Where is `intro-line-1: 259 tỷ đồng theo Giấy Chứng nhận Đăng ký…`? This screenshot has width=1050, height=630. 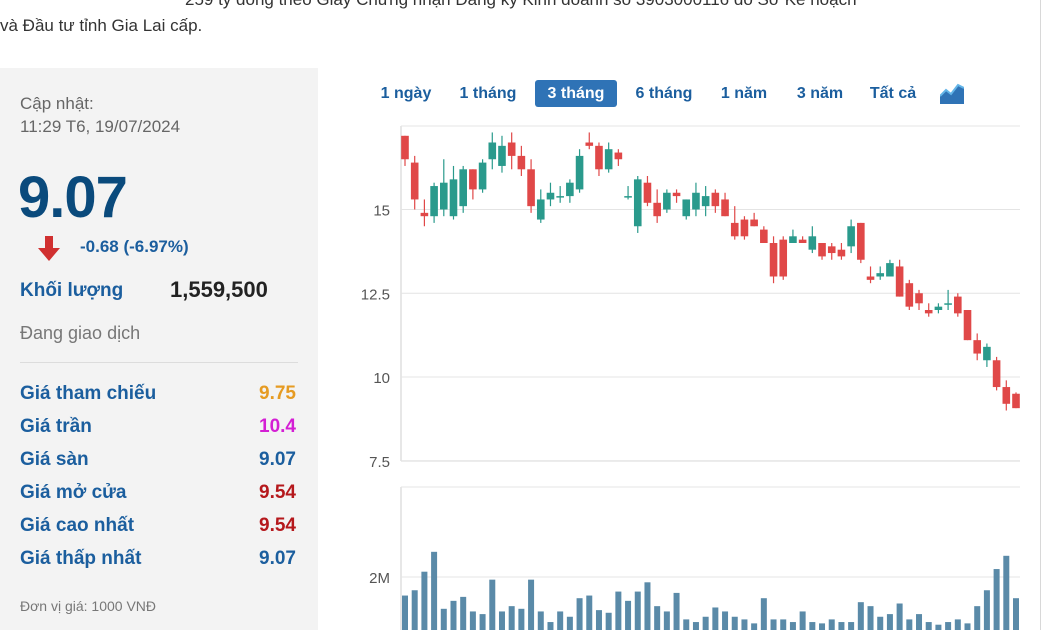 intro-line-1: 259 tỷ đồng theo Giấy Chứng nhận Đăng ký… is located at coordinates (521, 5).